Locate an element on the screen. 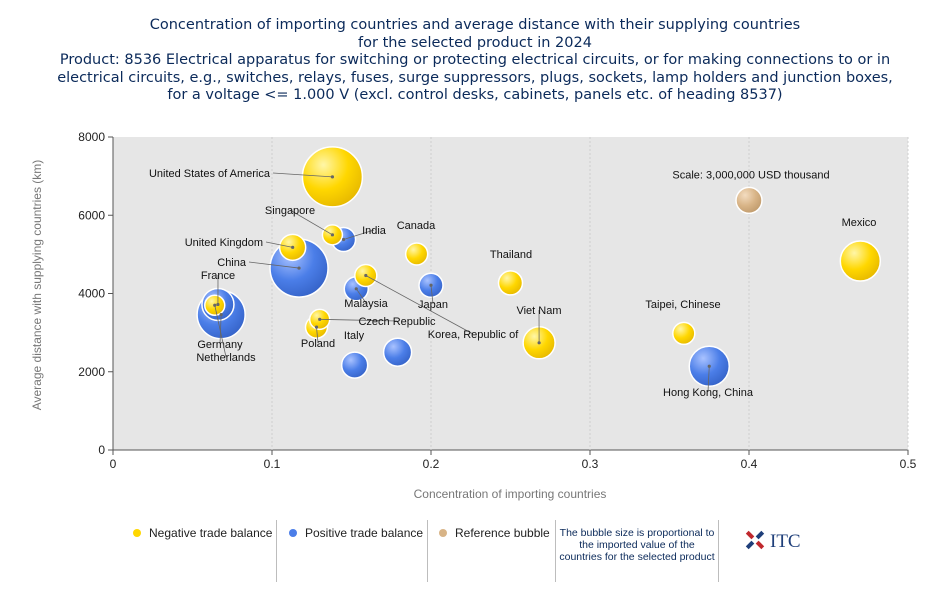 This screenshot has width=950, height=600. bubble-label: China is located at coordinates (232, 263).